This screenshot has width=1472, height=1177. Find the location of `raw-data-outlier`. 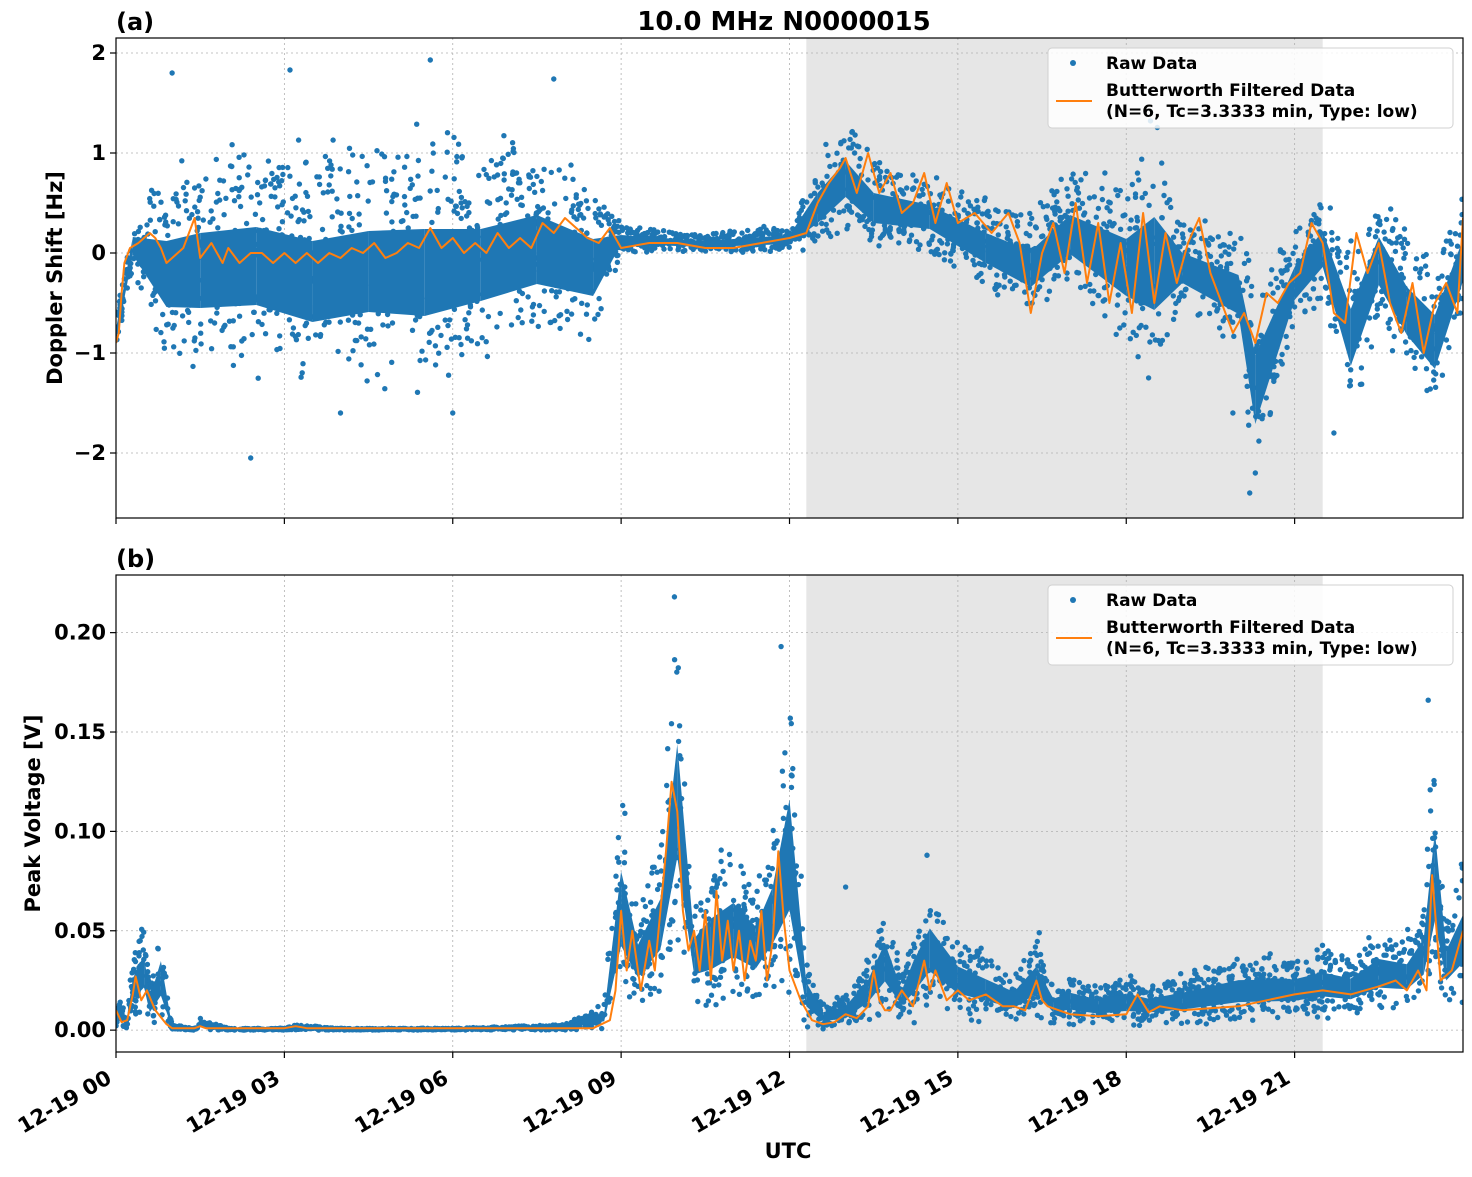

raw-data-outlier is located at coordinates (250, 457).